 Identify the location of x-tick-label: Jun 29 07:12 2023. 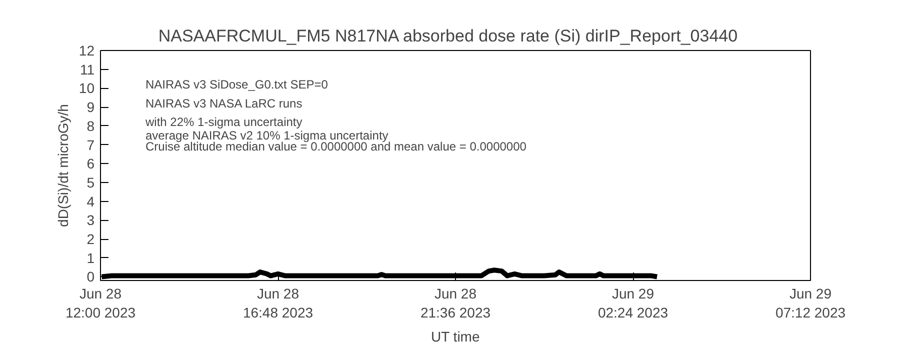
(810, 303).